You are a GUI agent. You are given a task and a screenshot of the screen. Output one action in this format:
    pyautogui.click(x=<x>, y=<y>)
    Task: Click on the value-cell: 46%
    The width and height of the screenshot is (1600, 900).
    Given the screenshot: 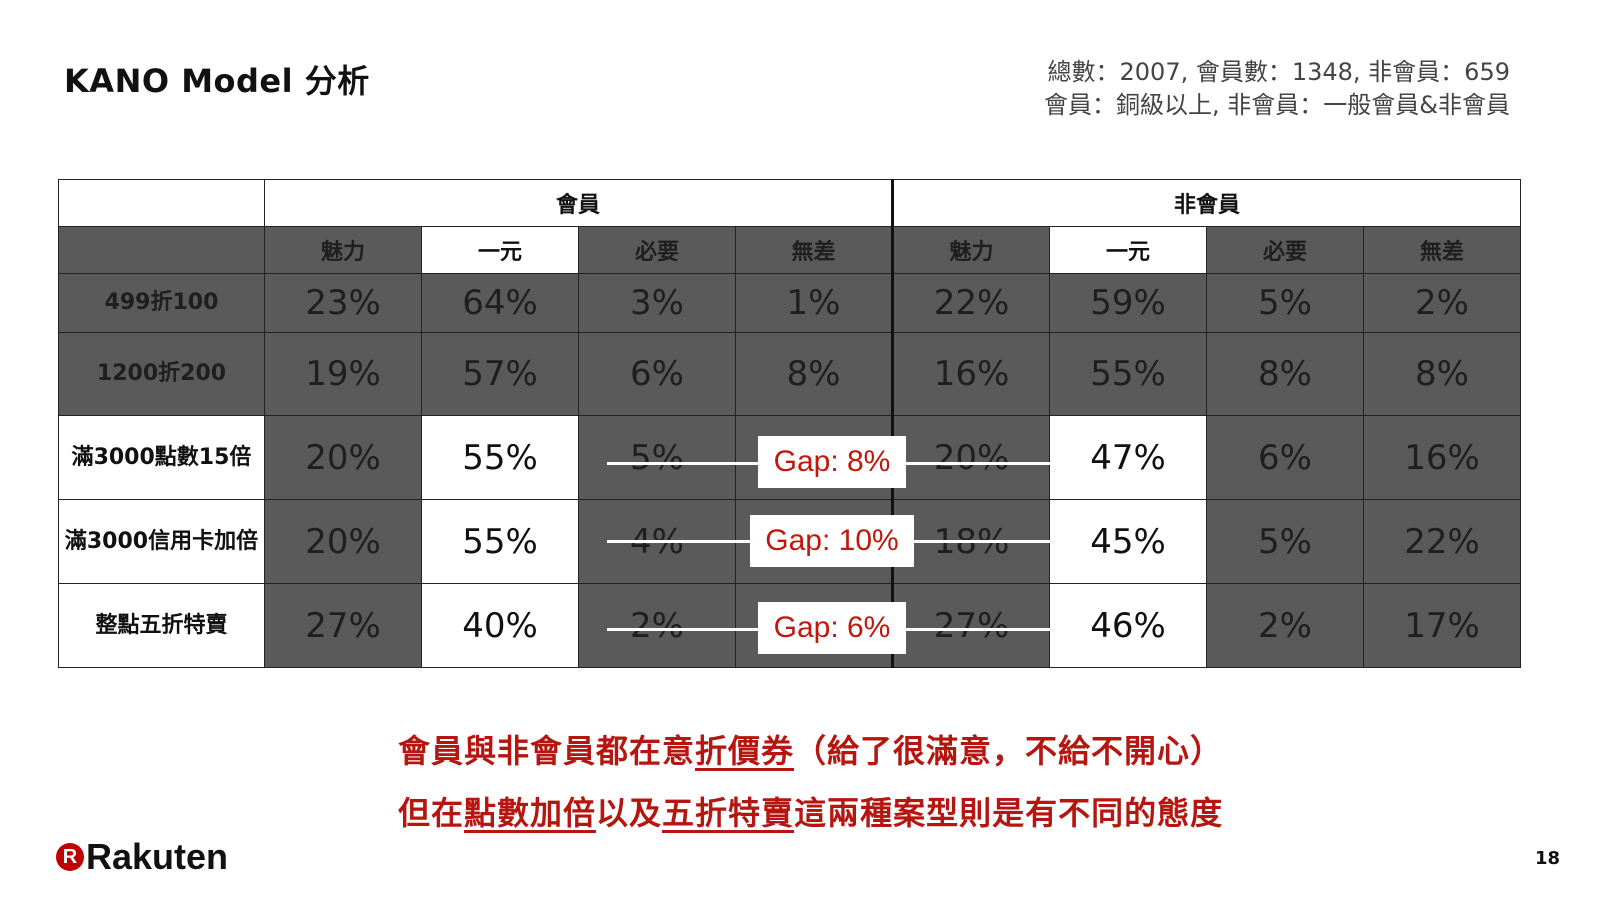 What is the action you would take?
    pyautogui.click(x=1128, y=625)
    